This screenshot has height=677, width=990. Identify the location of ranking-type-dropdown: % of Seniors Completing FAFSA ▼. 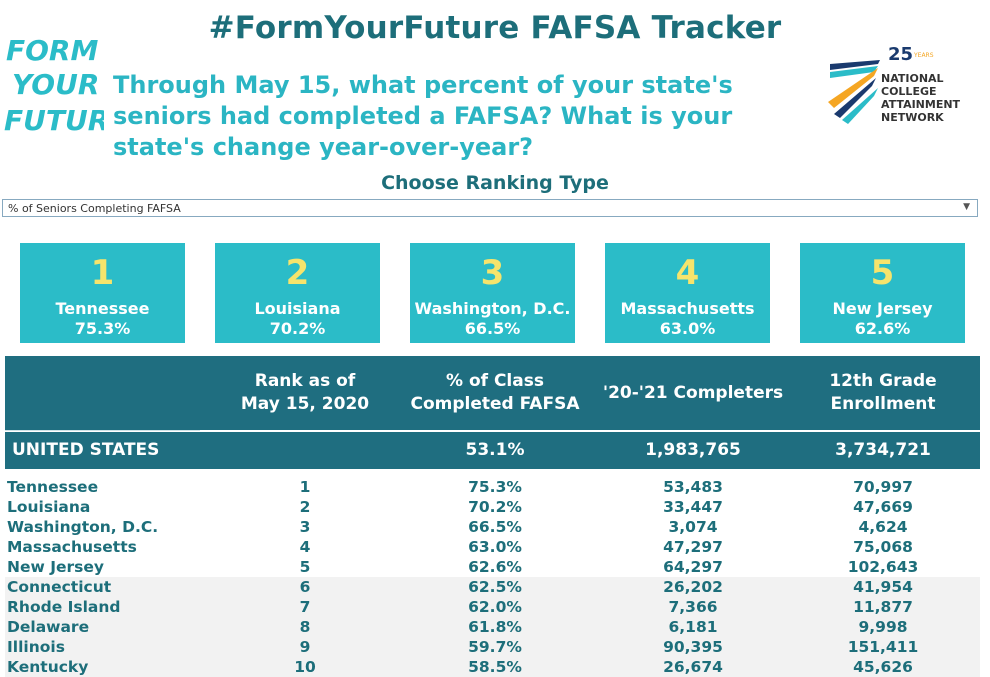
(490, 208).